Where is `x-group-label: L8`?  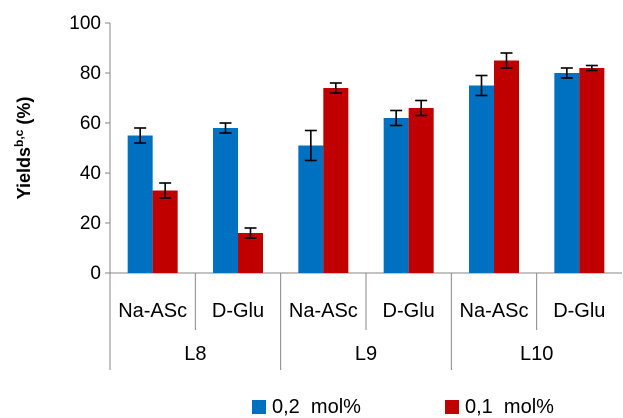
x-group-label: L8 is located at coordinates (195, 354).